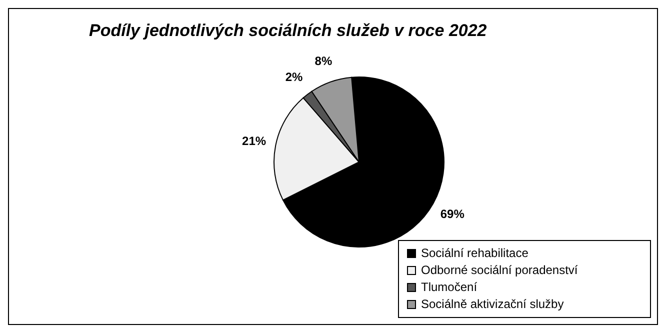  I want to click on data-label: 2%, so click(294, 77).